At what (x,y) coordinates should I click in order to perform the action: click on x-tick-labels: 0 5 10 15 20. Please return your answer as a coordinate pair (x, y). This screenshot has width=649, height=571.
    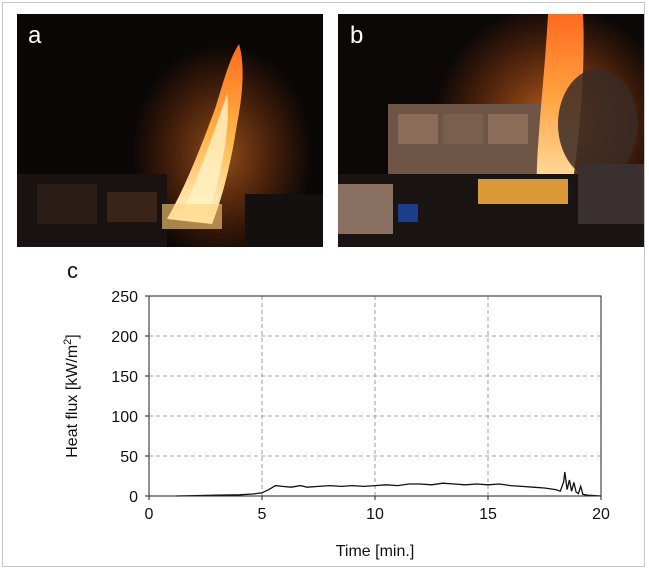
    Looking at the image, I should click on (377, 509).